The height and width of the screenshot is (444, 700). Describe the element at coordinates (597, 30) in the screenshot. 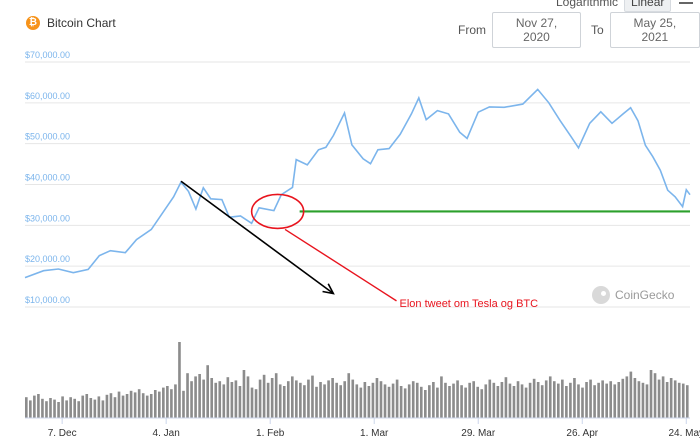

I see `to-label: To` at that location.